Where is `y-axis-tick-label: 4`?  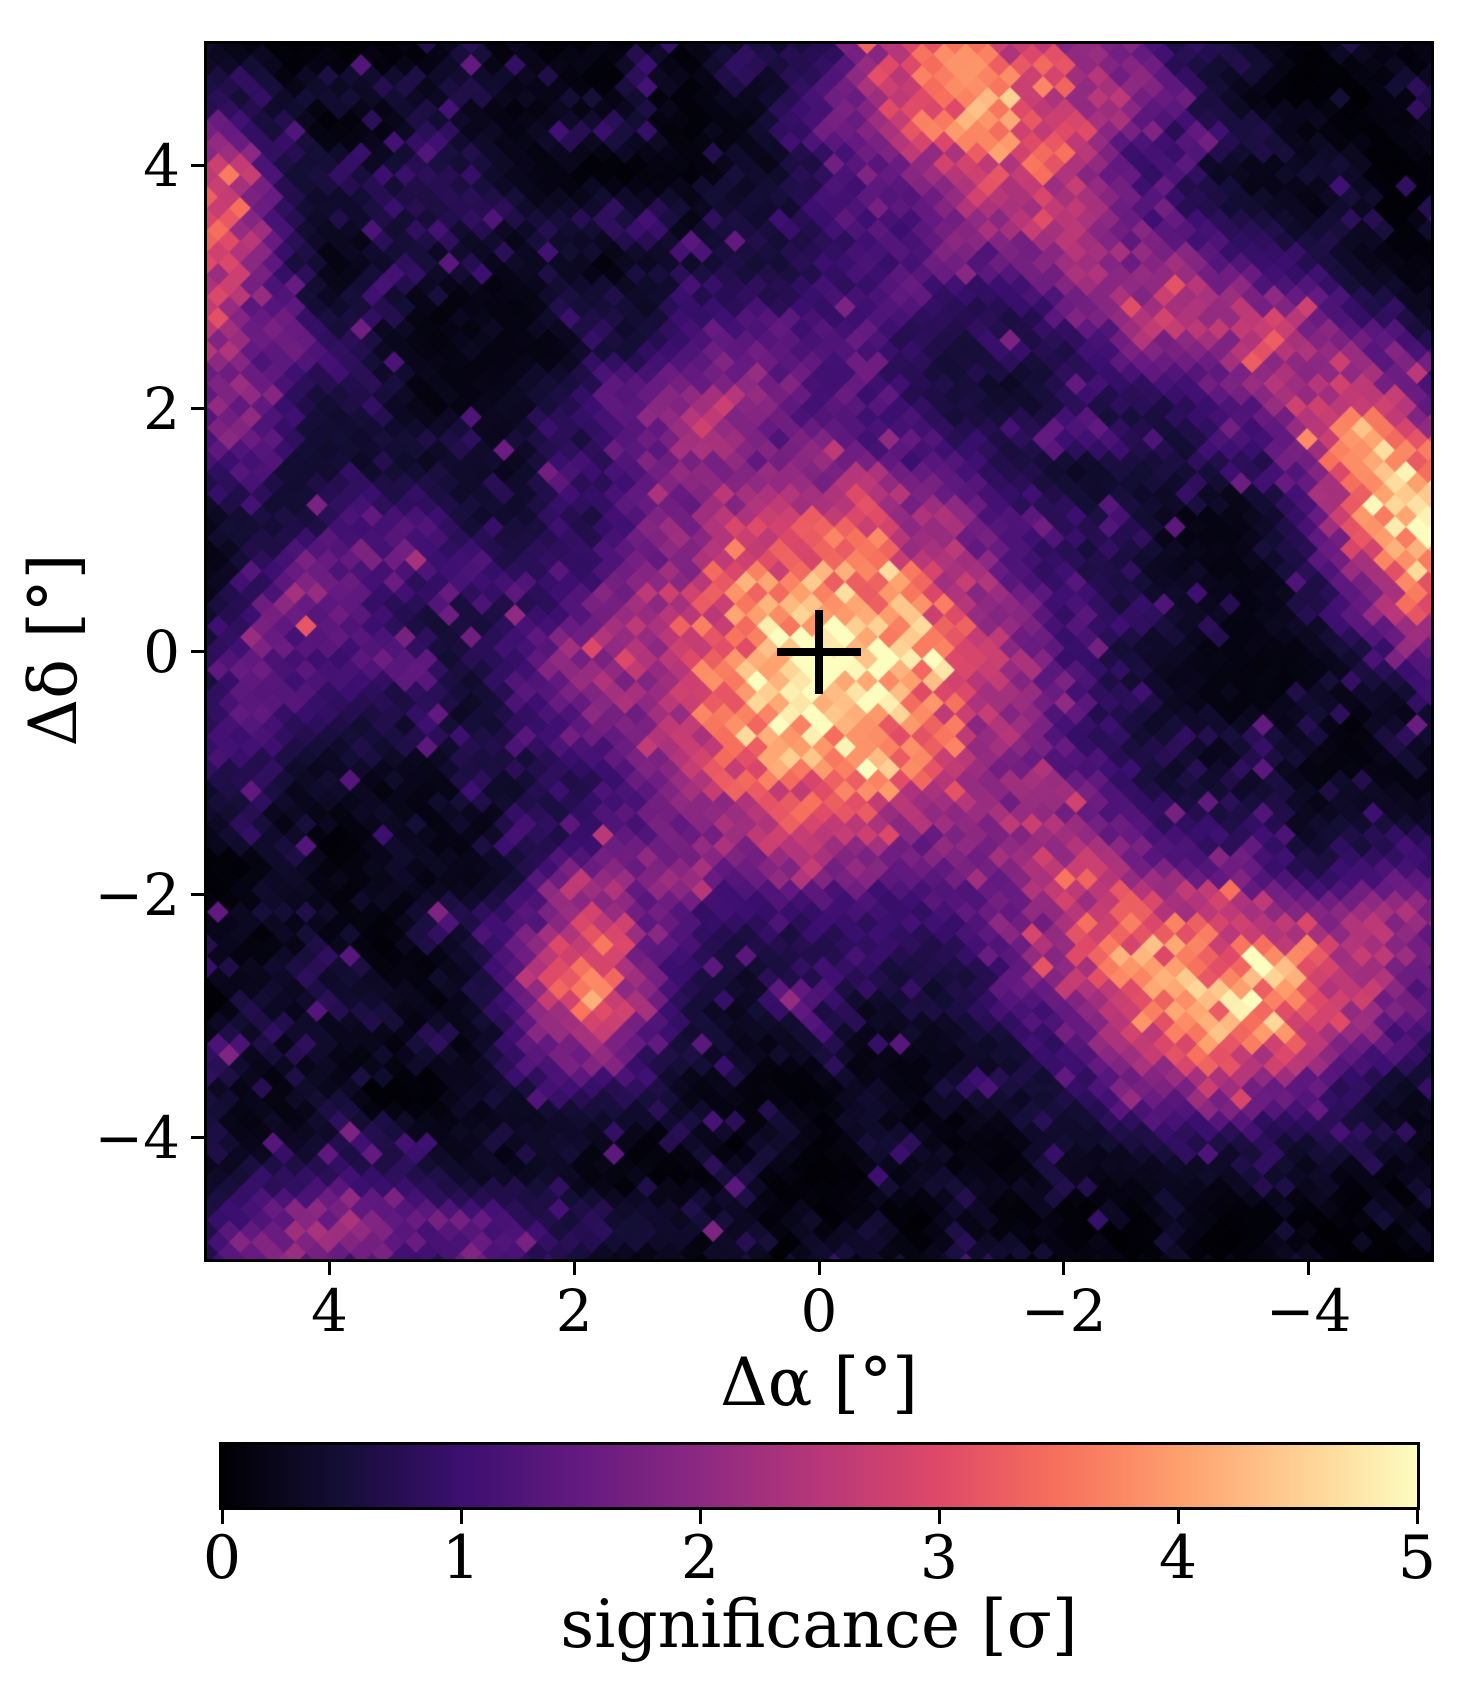 y-axis-tick-label: 4 is located at coordinates (161, 165).